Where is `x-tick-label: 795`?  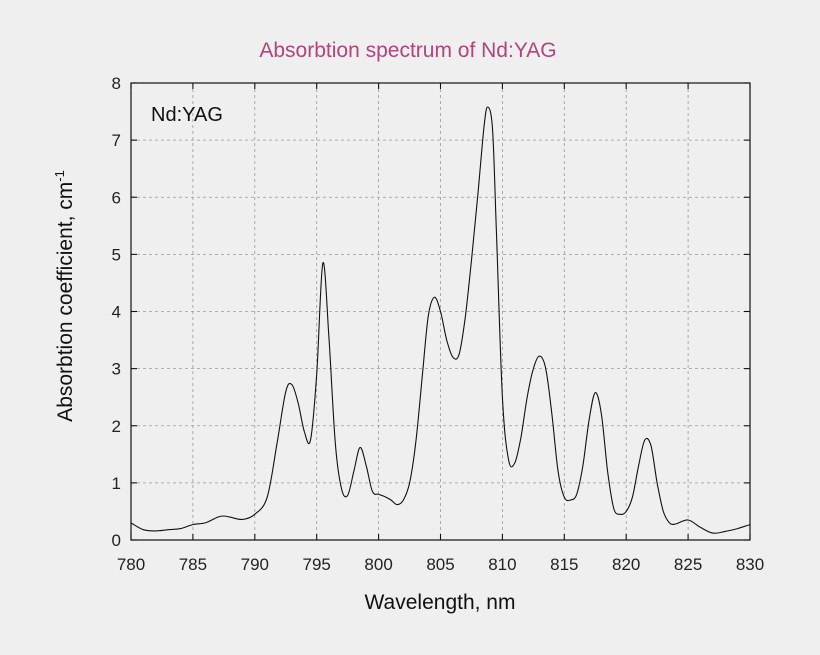 x-tick-label: 795 is located at coordinates (317, 564).